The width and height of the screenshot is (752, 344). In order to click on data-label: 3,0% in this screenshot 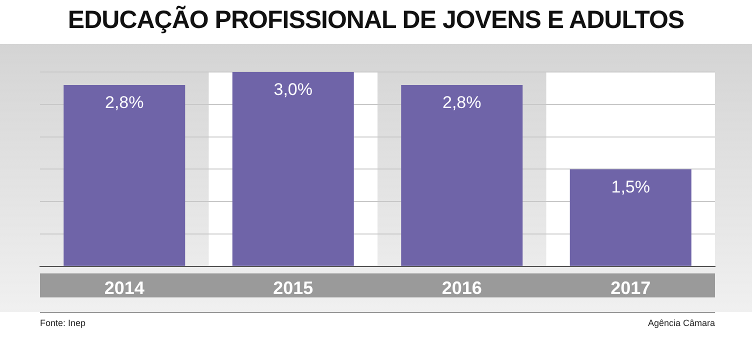, I will do `click(293, 90)`.